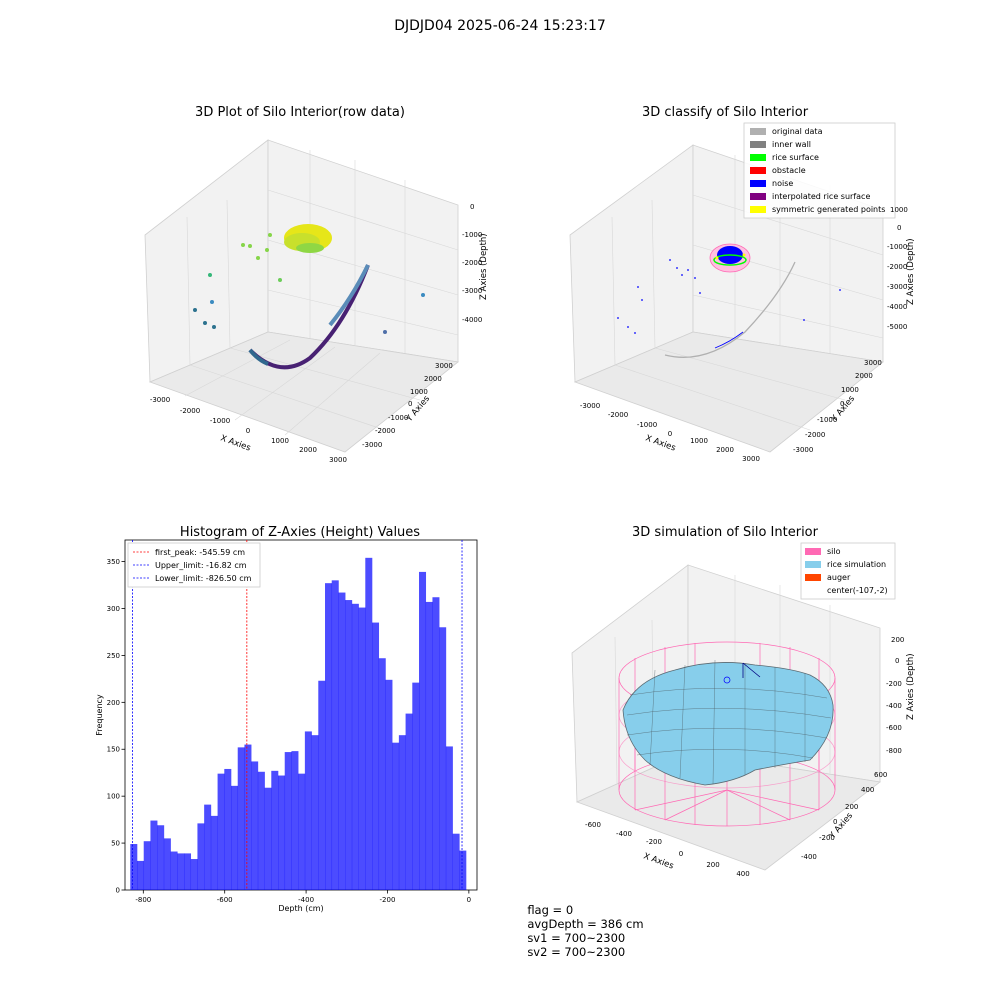  What do you see at coordinates (827, 838) in the screenshot?
I see `sim-ytick: -200` at bounding box center [827, 838].